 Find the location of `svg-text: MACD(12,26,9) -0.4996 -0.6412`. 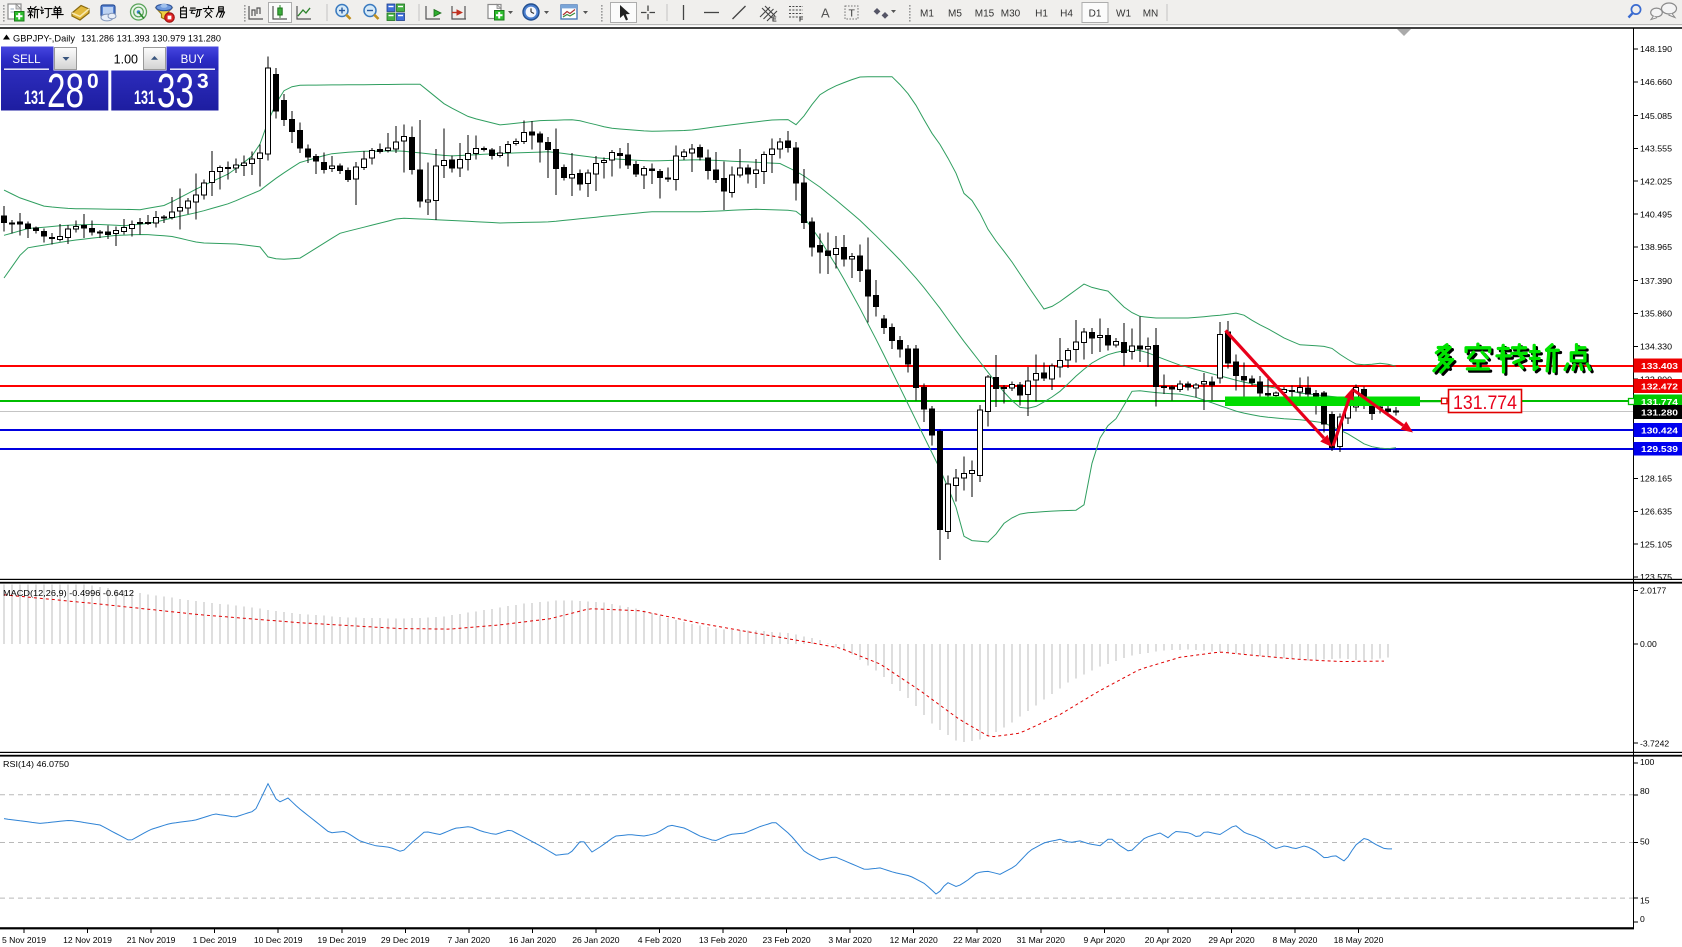

svg-text: MACD(12,26,9) -0.4996 -0.6412 is located at coordinates (68, 593).